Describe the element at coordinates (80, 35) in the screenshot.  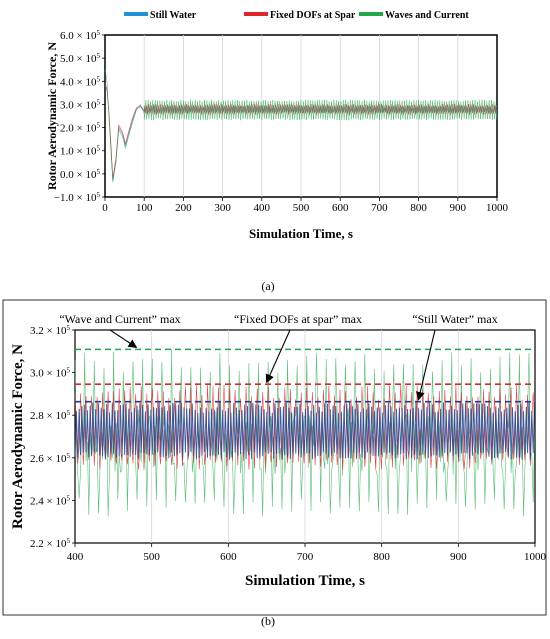
I see `y-tick-label: 6.0 × 10⁵` at that location.